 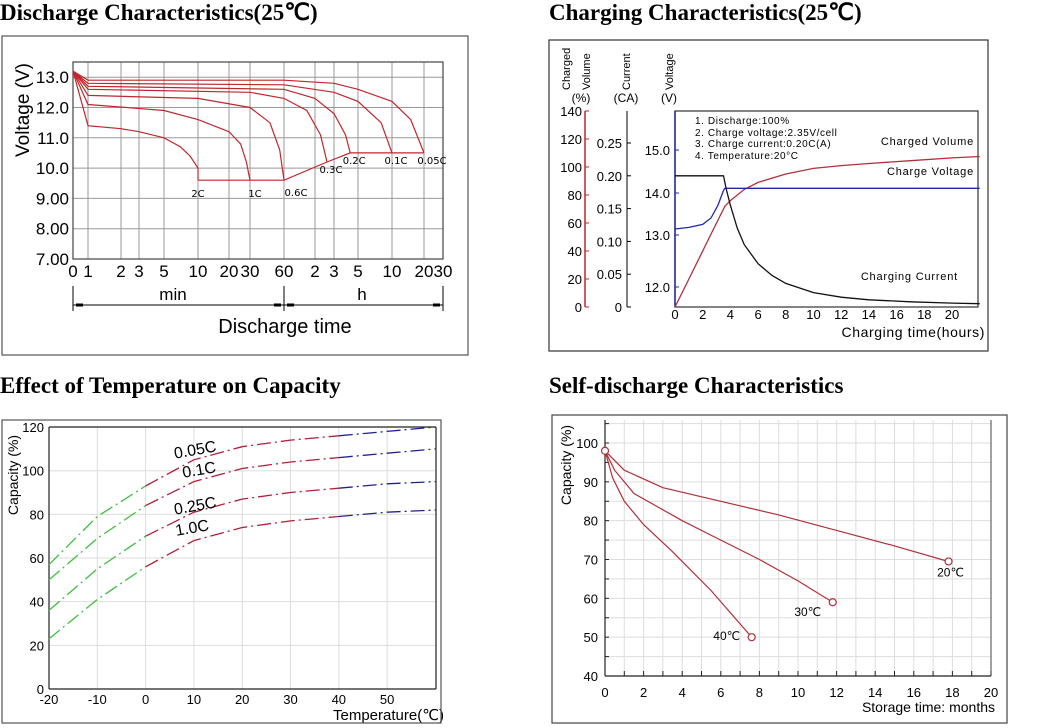 What do you see at coordinates (609, 209) in the screenshot?
I see `current-tick-label: 0.15` at bounding box center [609, 209].